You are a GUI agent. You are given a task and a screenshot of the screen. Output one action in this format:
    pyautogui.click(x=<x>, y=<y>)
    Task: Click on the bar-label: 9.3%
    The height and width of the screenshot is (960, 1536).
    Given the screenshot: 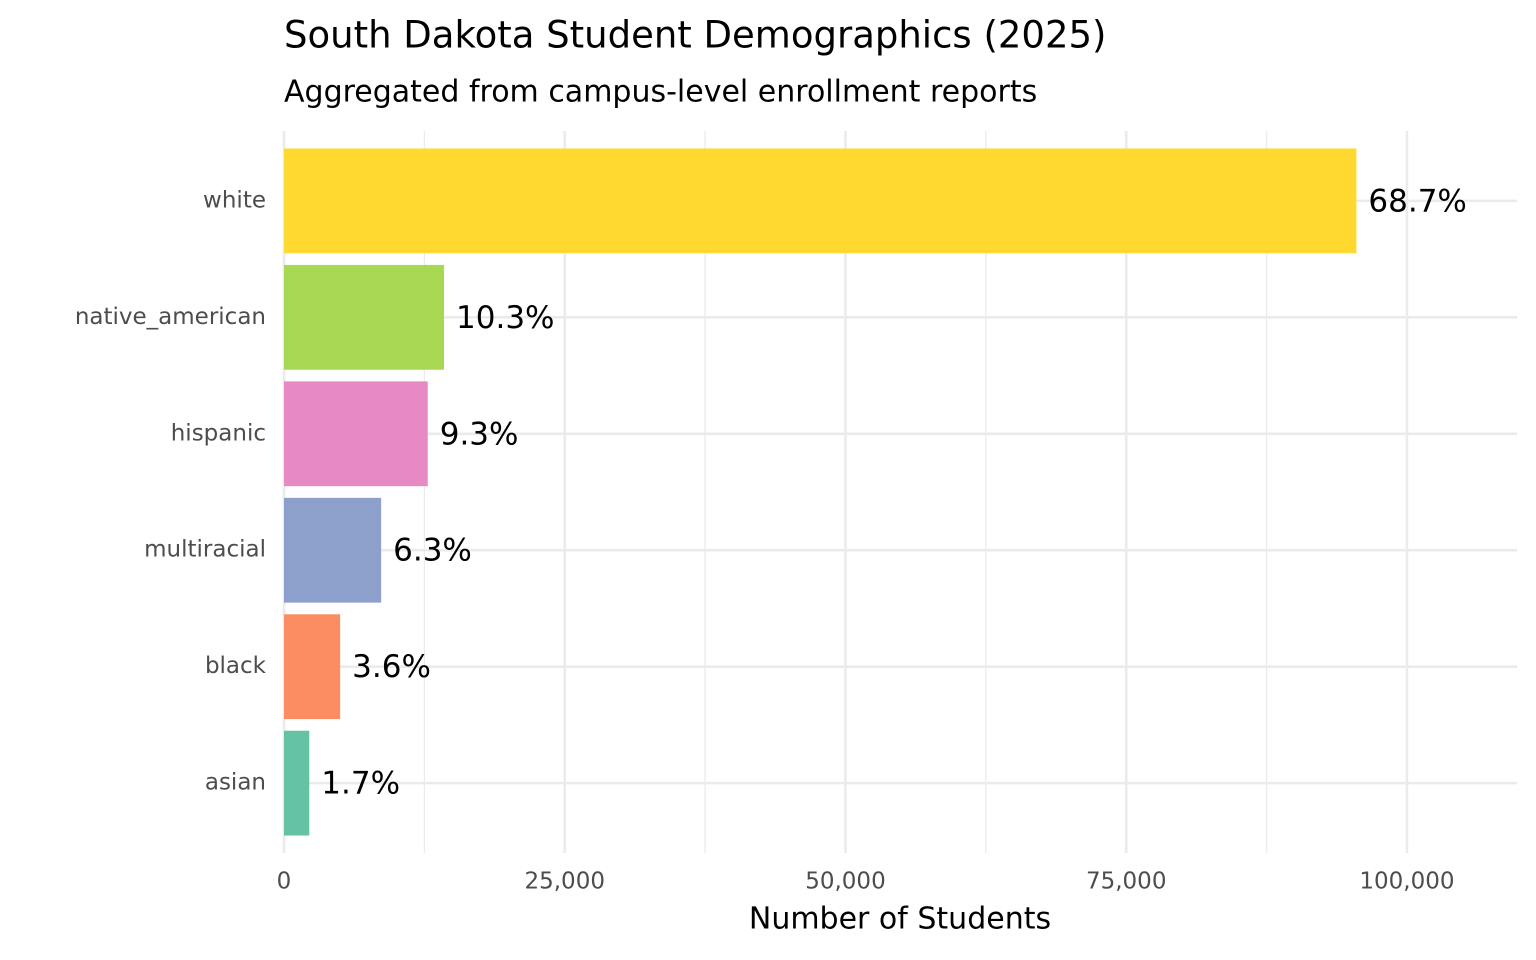 What is the action you would take?
    pyautogui.click(x=479, y=434)
    